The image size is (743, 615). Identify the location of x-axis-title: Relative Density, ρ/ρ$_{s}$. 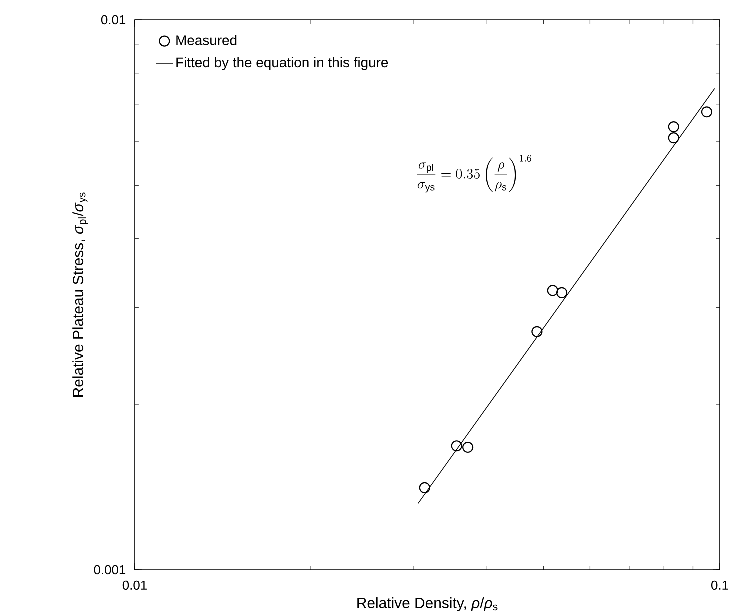
(428, 605).